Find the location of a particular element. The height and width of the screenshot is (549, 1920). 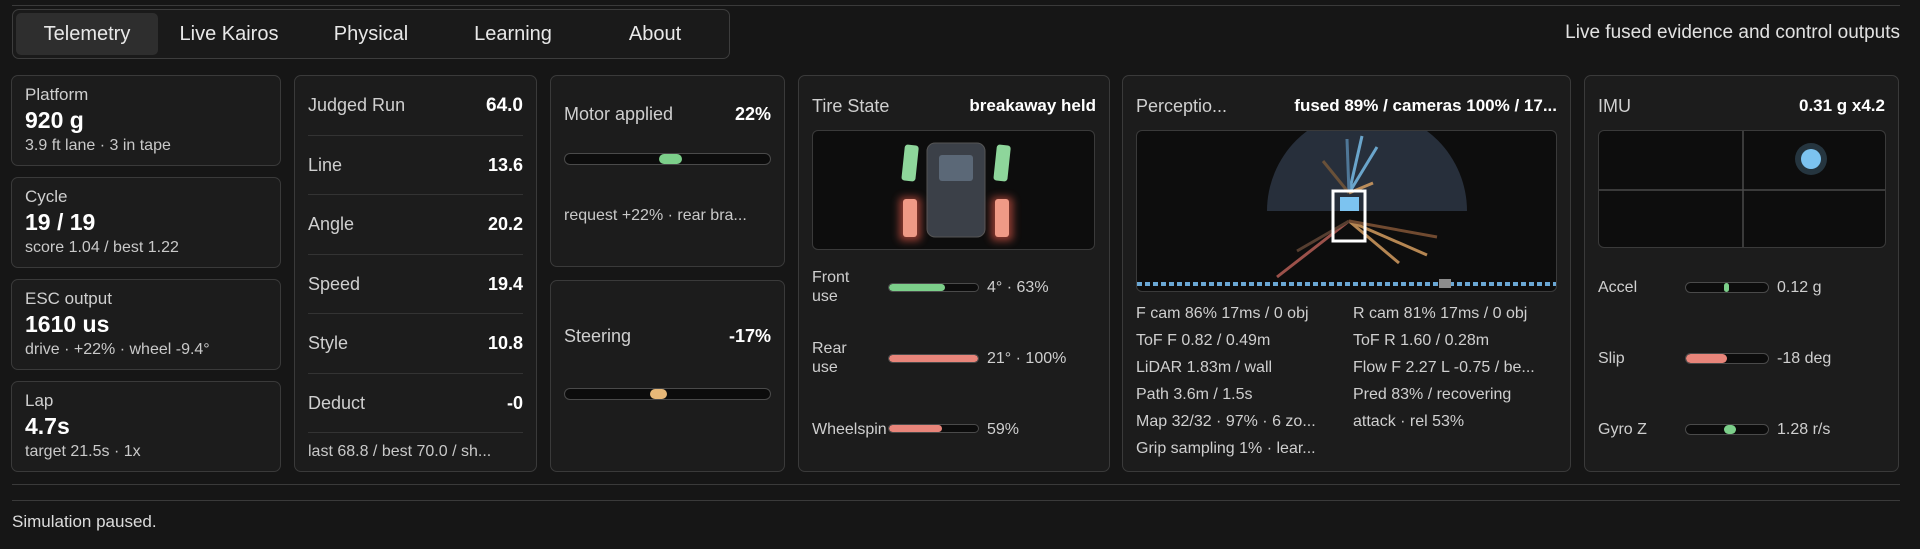

header-subtitle: Live fused evidence and control outputs is located at coordinates (1732, 32).